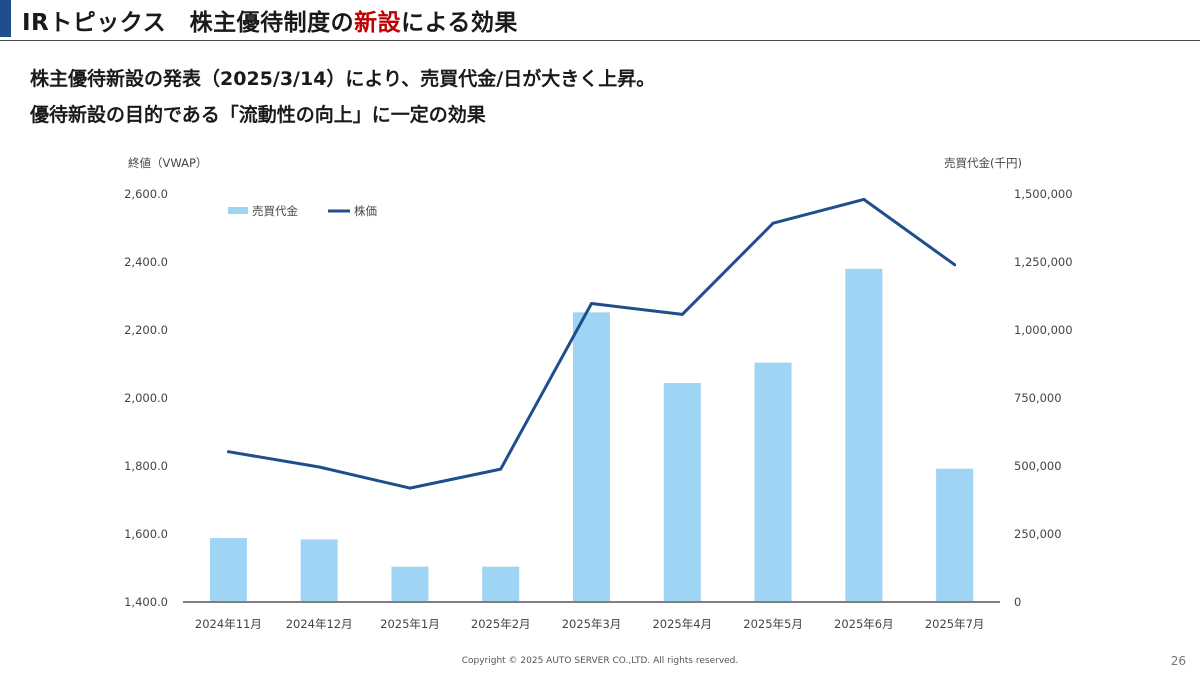  What do you see at coordinates (592, 624) in the screenshot?
I see `x-tick-label: 2025年3月` at bounding box center [592, 624].